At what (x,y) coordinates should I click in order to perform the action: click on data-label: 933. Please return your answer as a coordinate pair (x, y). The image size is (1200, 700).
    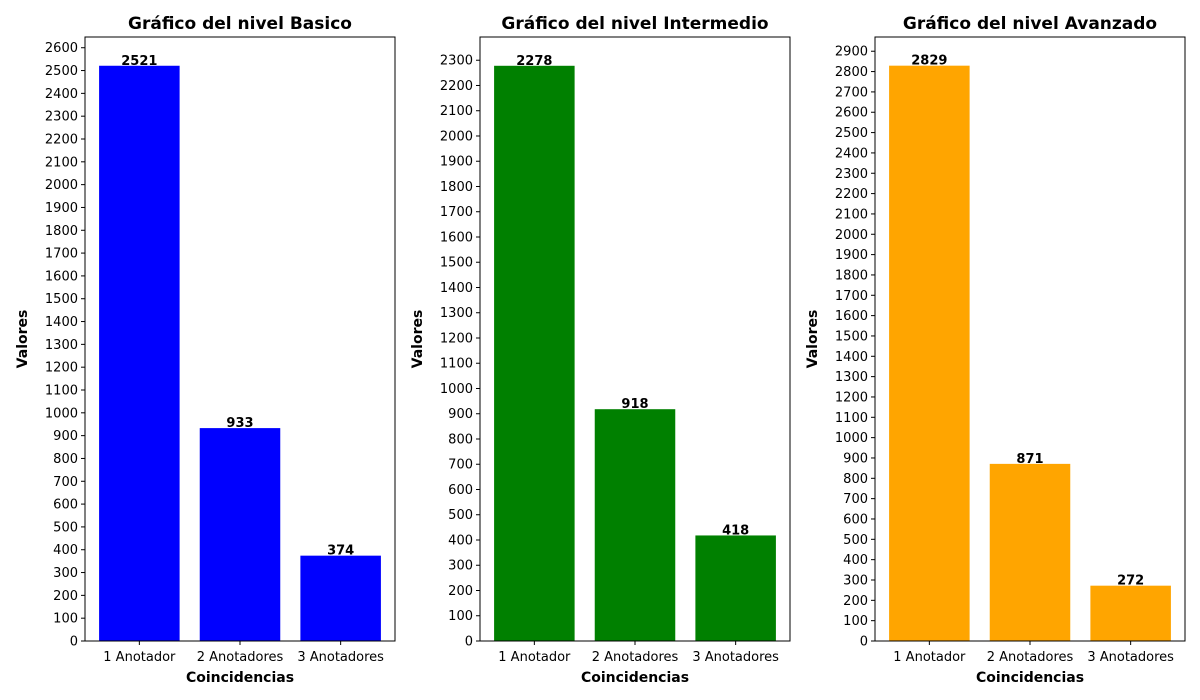
    Looking at the image, I should click on (239, 423).